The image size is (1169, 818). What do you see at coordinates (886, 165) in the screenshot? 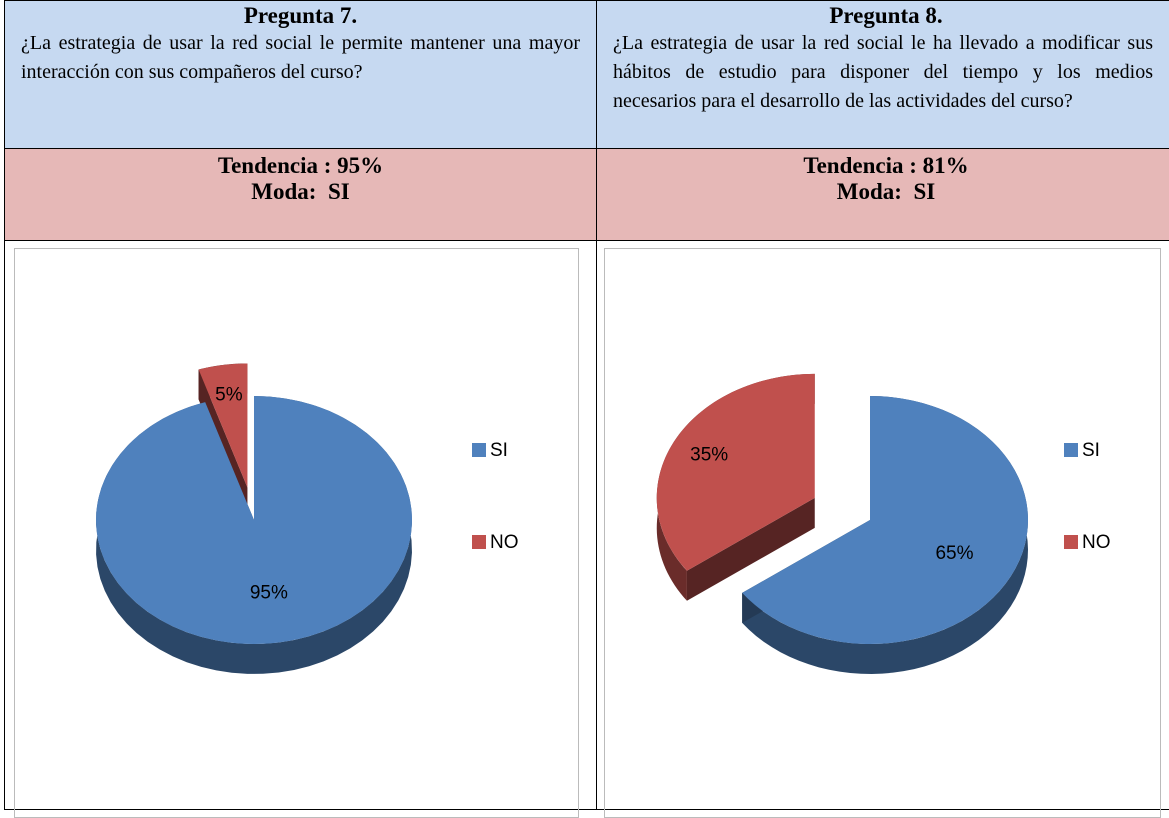
I see `trend: Tendencia : 81%` at bounding box center [886, 165].